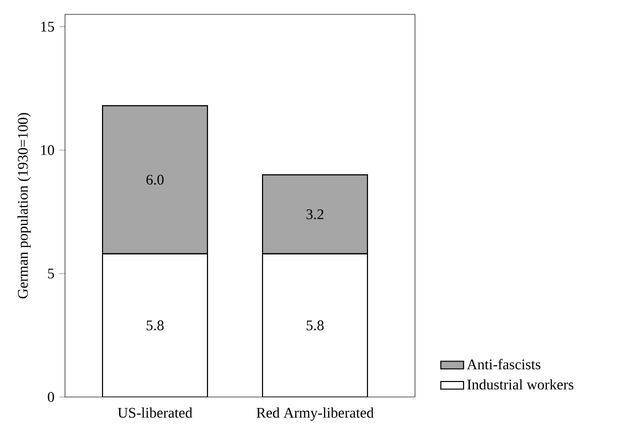 The image size is (617, 425). Describe the element at coordinates (503, 364) in the screenshot. I see `legend-label: Anti-fascists` at that location.